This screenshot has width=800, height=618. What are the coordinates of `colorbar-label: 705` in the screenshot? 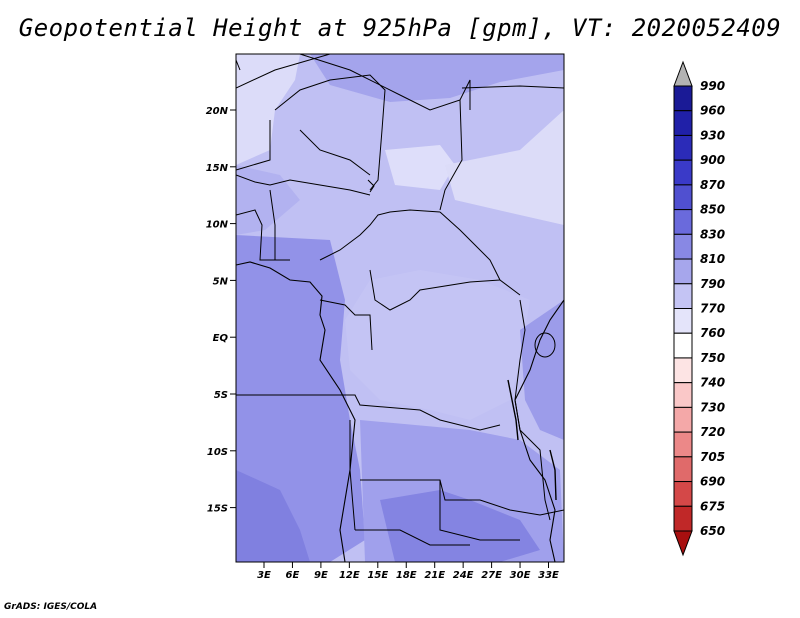 It's located at (712, 457).